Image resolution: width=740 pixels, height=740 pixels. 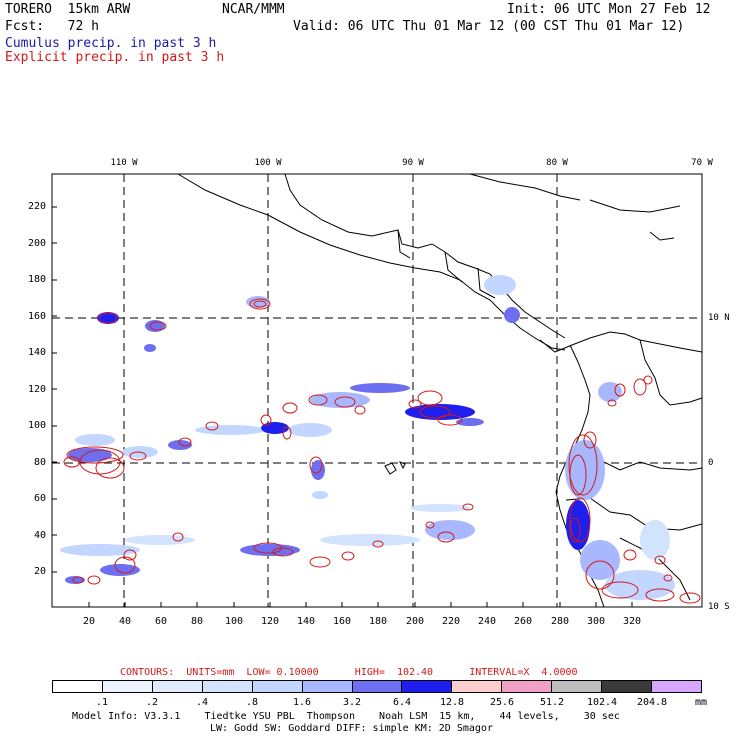 I want to click on y-tick-label: 180, so click(x=36, y=279).